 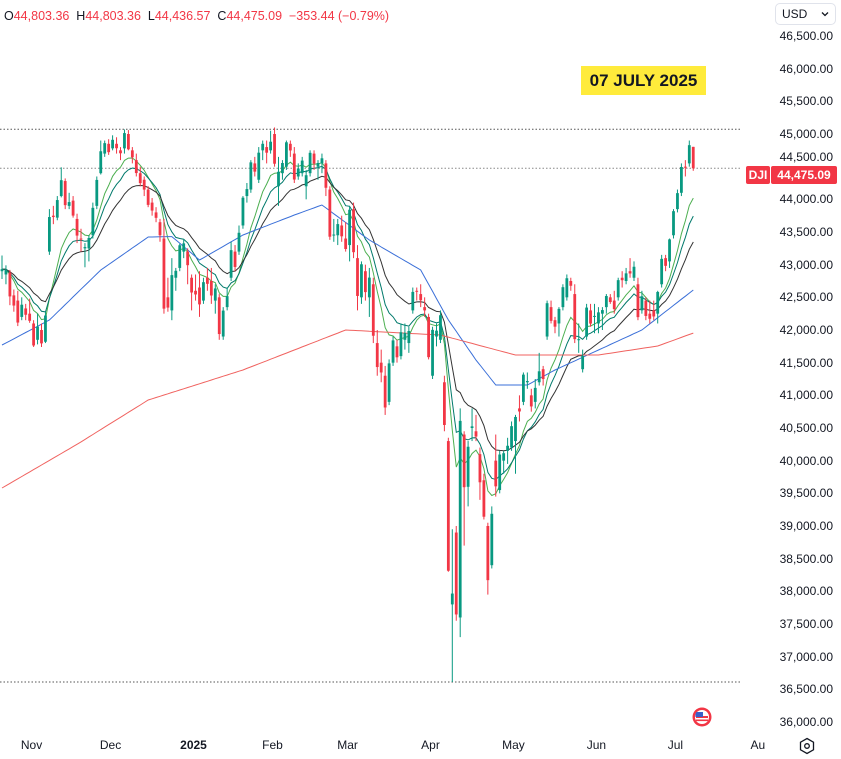 What do you see at coordinates (702, 717) in the screenshot?
I see `us-flag-icon` at bounding box center [702, 717].